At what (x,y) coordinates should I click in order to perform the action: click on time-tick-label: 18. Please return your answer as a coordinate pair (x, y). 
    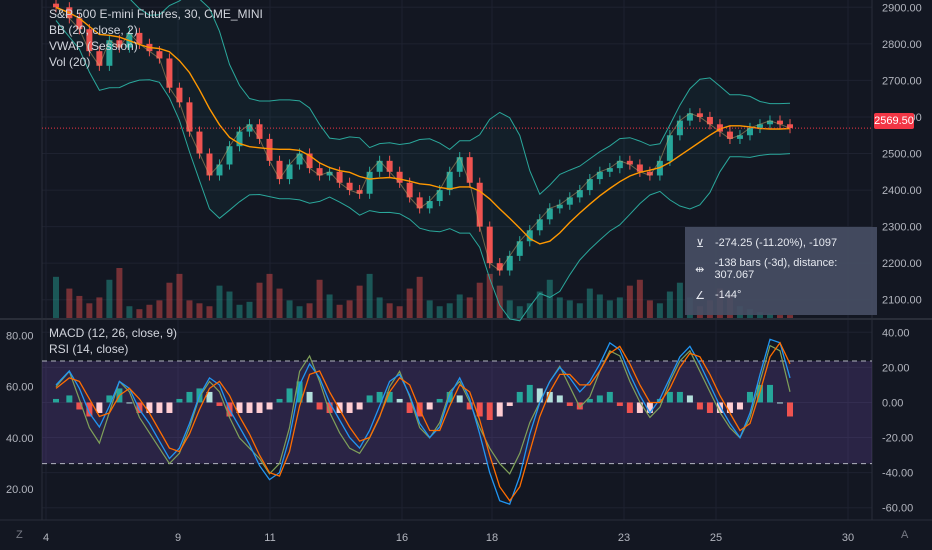
    Looking at the image, I should click on (492, 538).